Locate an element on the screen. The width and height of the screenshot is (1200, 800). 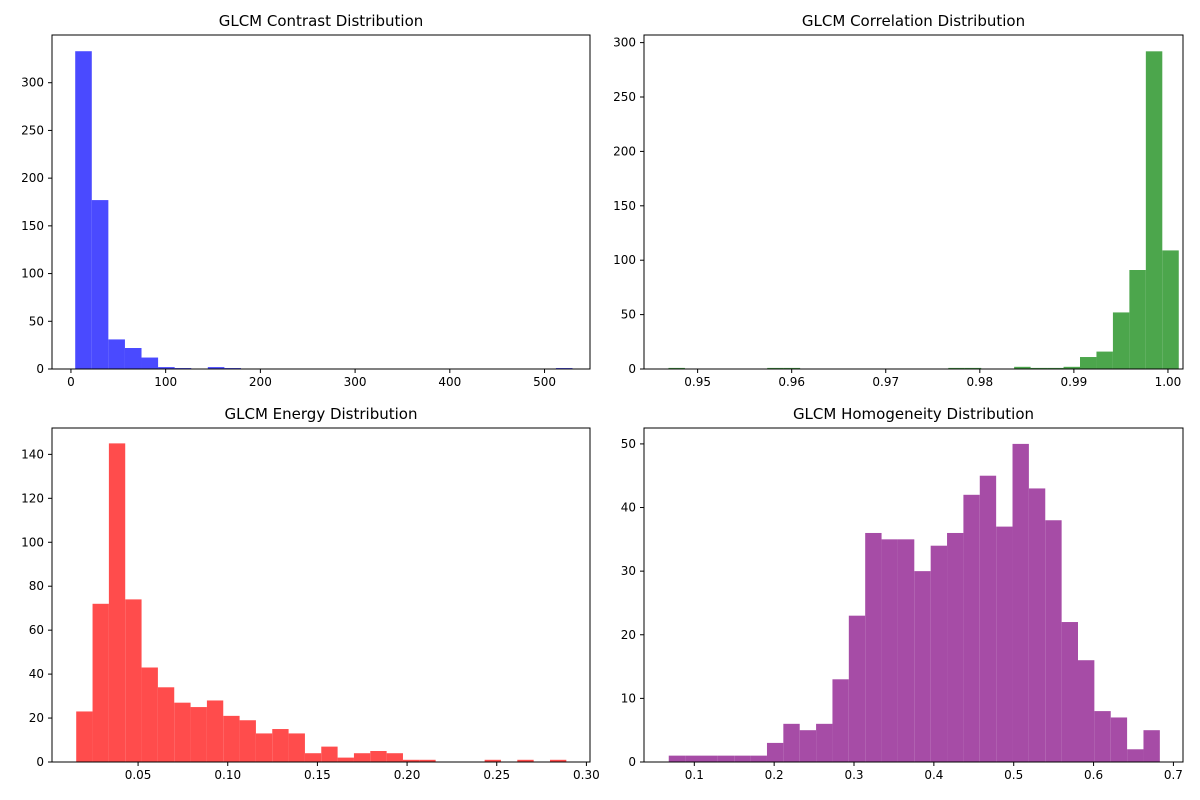
x-tick-label: 1.00 is located at coordinates (1168, 382).